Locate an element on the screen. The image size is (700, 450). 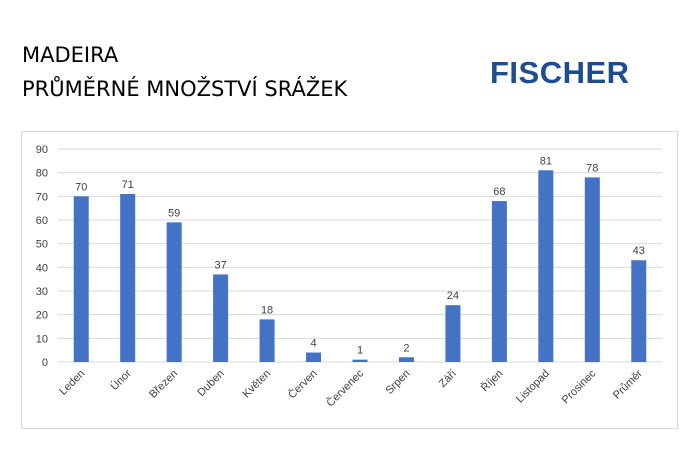
data-label: 78 is located at coordinates (592, 168).